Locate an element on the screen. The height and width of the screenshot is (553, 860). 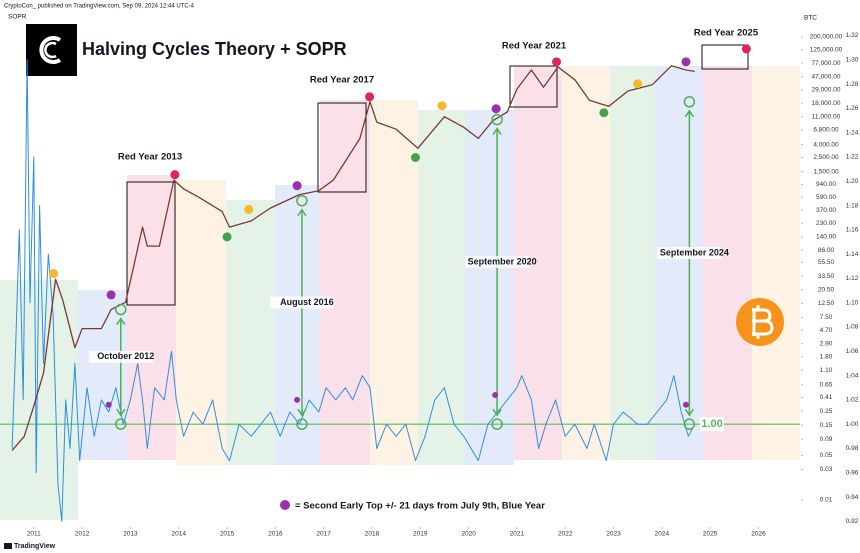
legend-dot is located at coordinates (285, 505).